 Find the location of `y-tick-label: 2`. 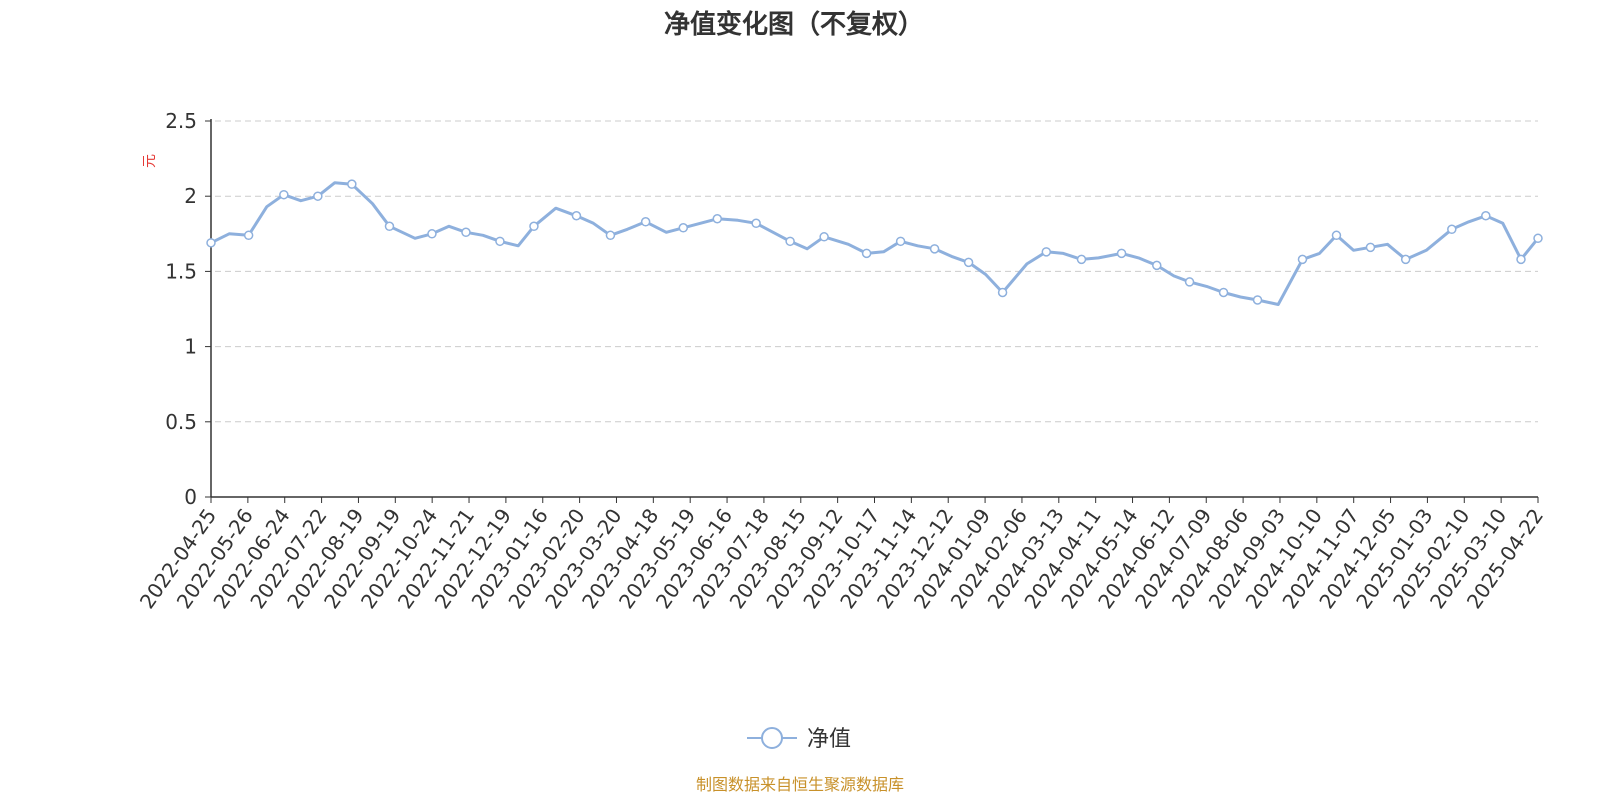

y-tick-label: 2 is located at coordinates (190, 196).